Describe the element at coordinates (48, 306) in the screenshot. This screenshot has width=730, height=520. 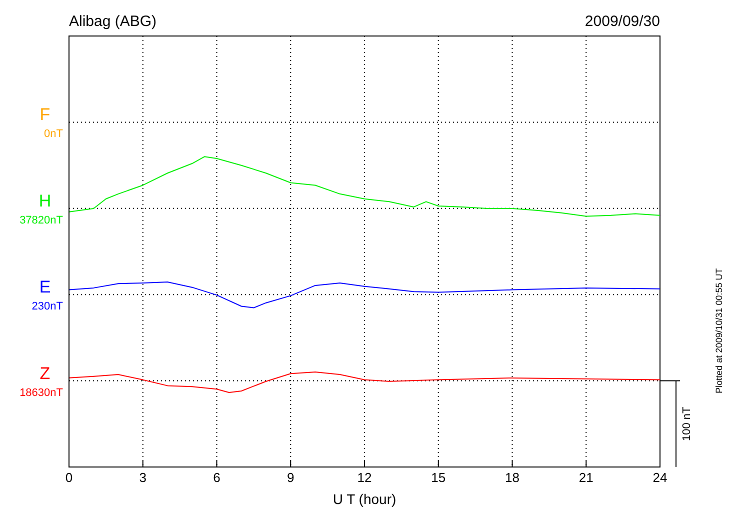
I see `text: 230nT` at that location.